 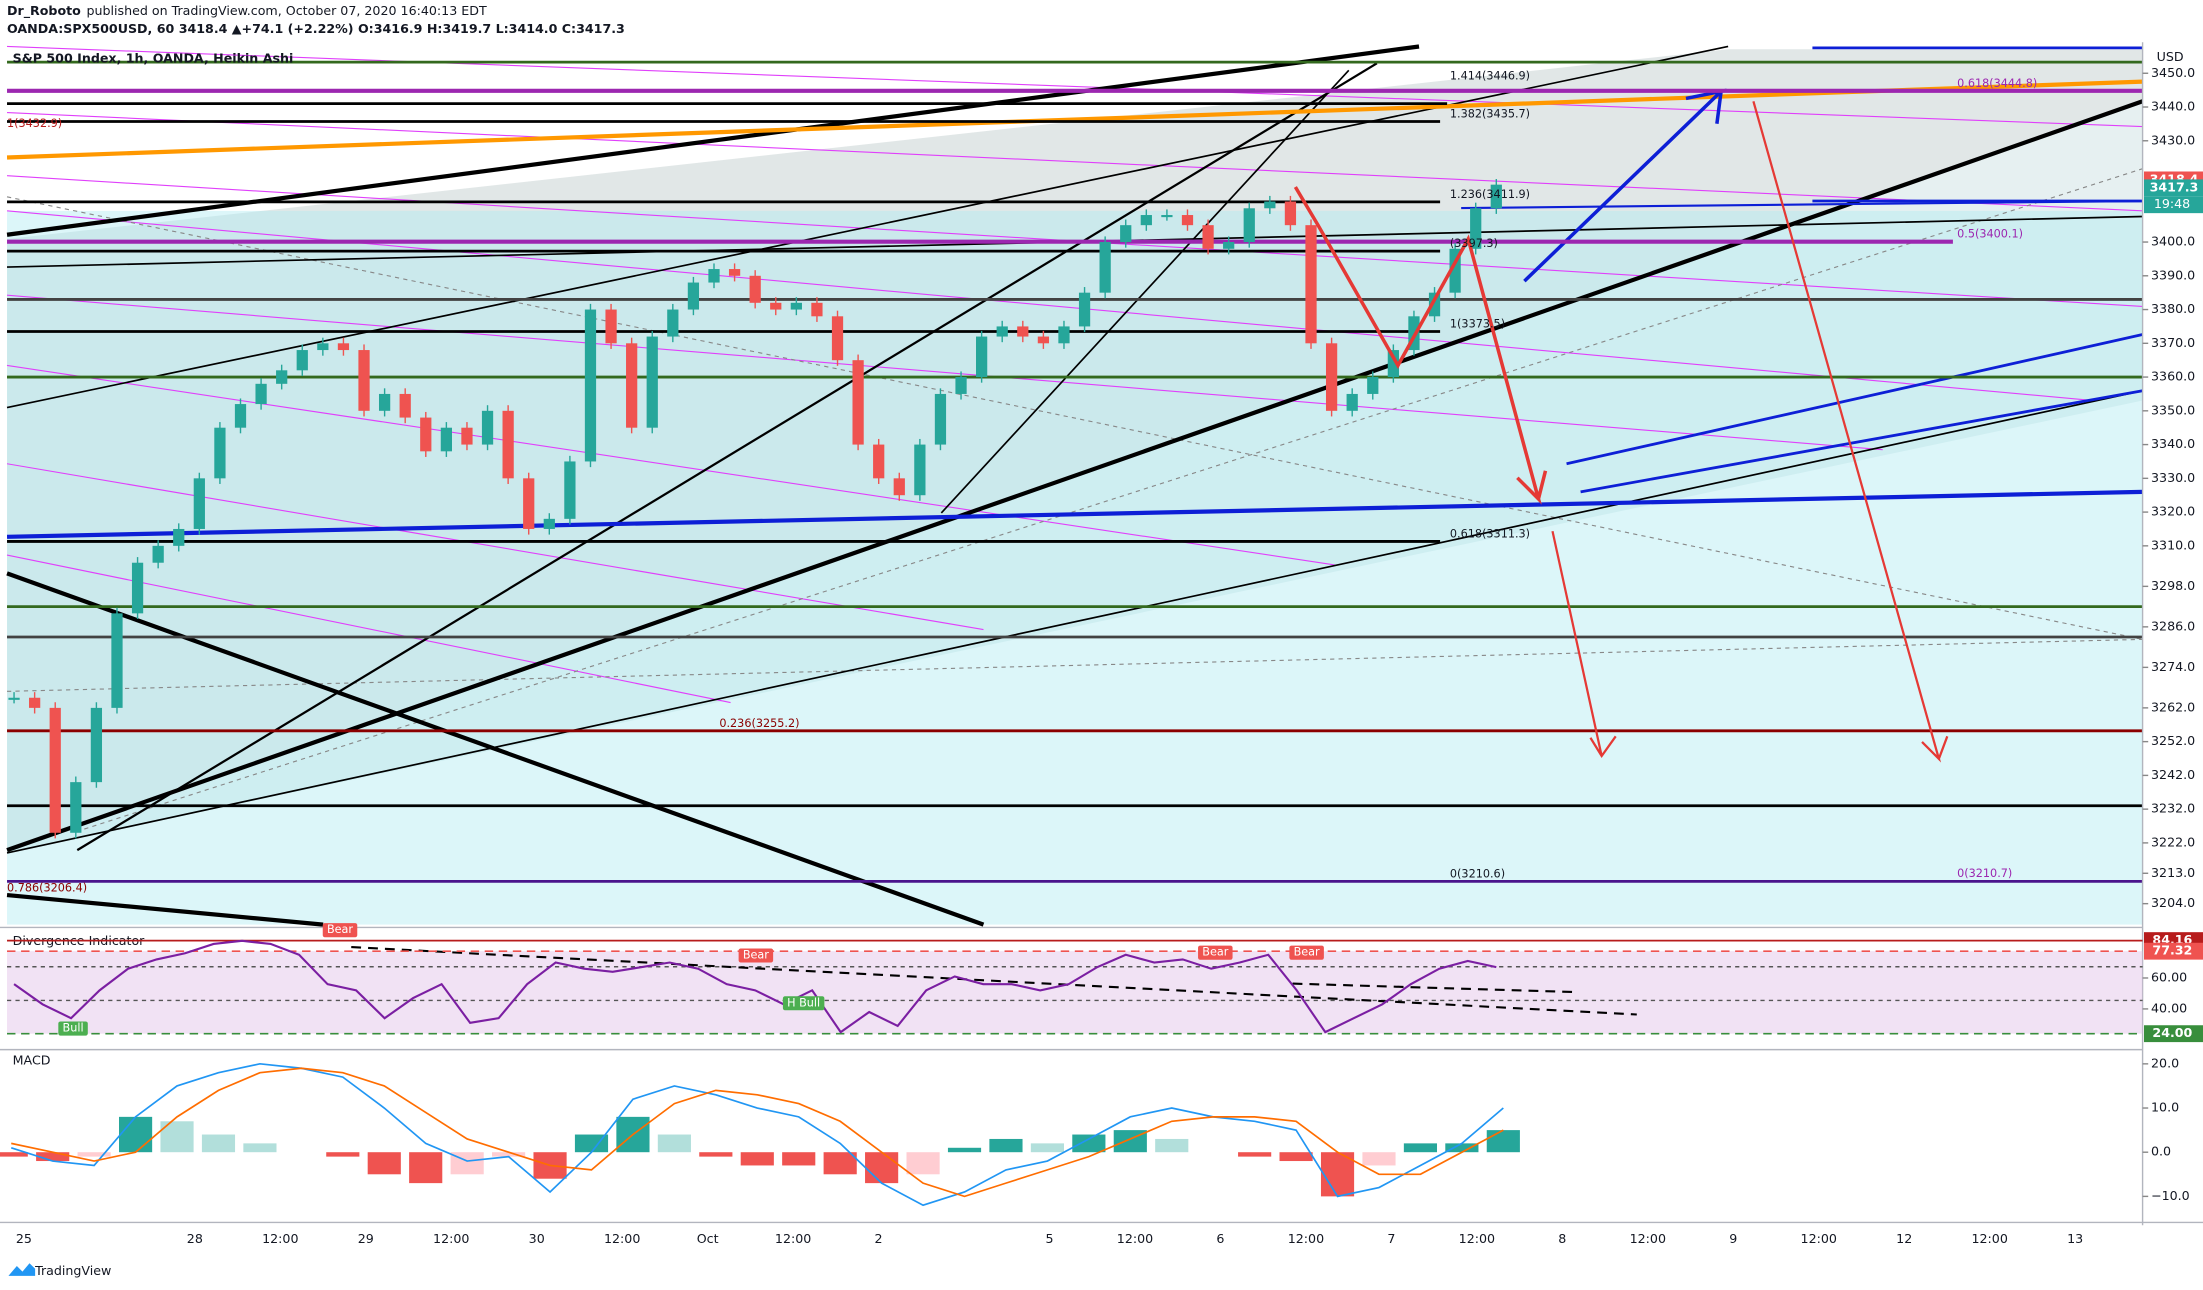 I want to click on level-tag-label: 24.00, so click(x=2172, y=1032).